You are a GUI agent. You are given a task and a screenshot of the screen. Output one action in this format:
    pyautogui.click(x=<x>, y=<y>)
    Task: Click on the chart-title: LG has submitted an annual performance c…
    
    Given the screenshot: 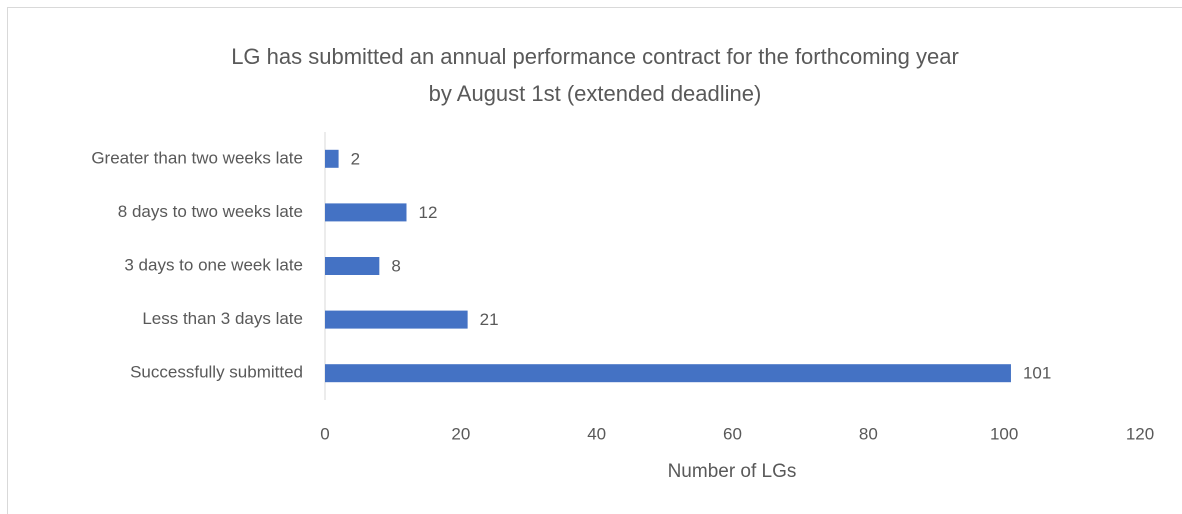 What is the action you would take?
    pyautogui.click(x=595, y=56)
    